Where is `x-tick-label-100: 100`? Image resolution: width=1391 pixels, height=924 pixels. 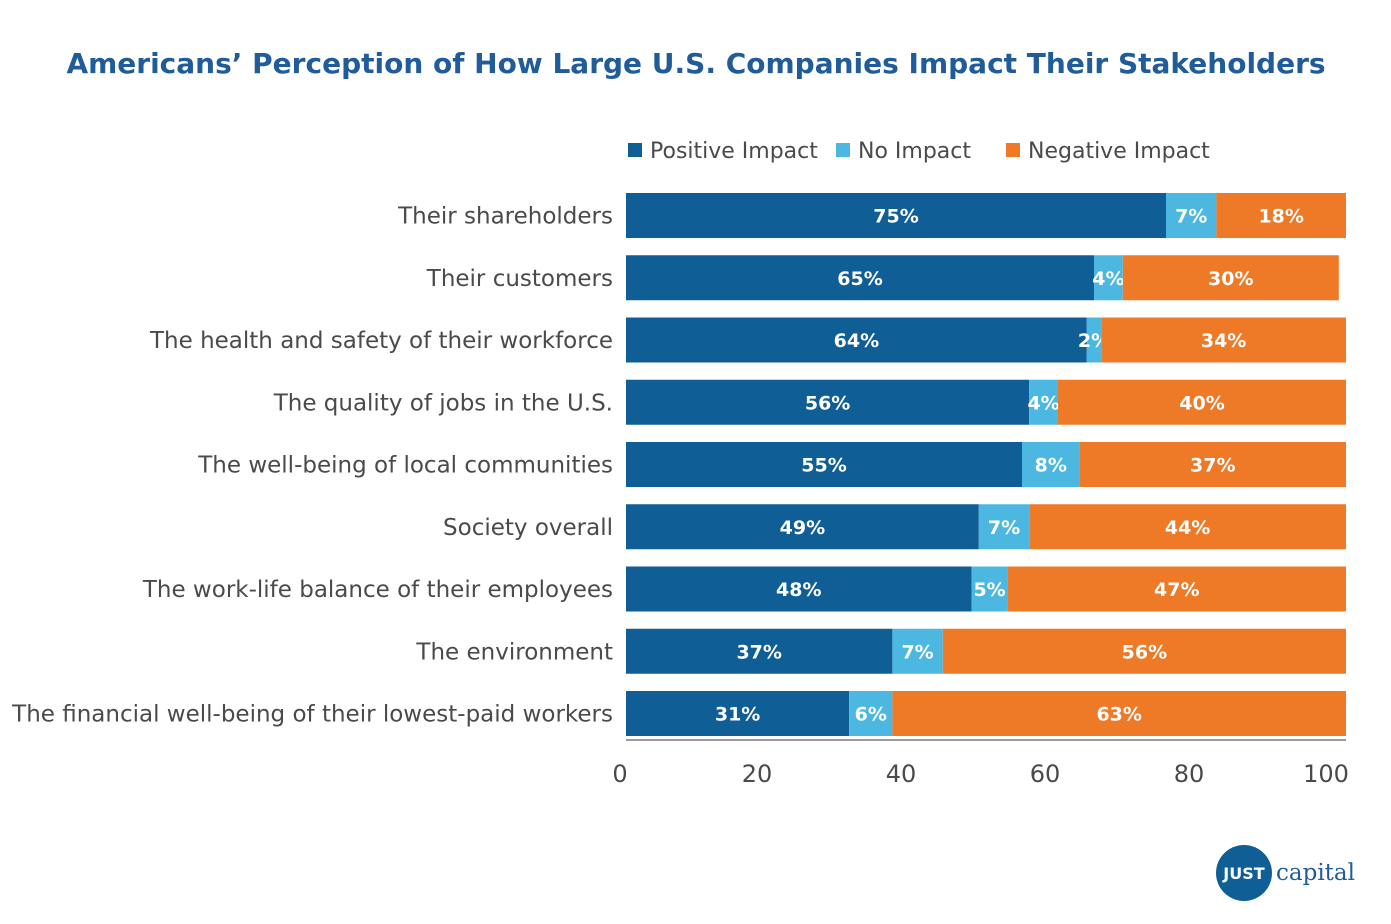 x-tick-label-100: 100 is located at coordinates (1326, 774).